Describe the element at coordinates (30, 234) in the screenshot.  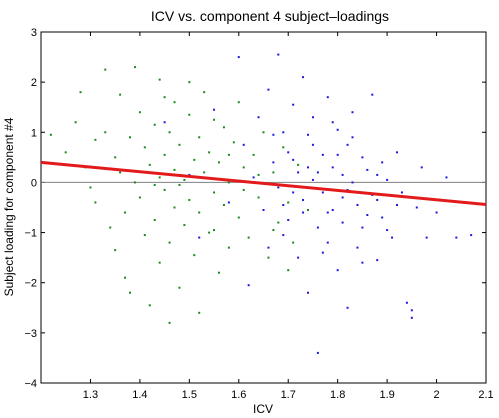
I see `y-tick-label: −1` at that location.